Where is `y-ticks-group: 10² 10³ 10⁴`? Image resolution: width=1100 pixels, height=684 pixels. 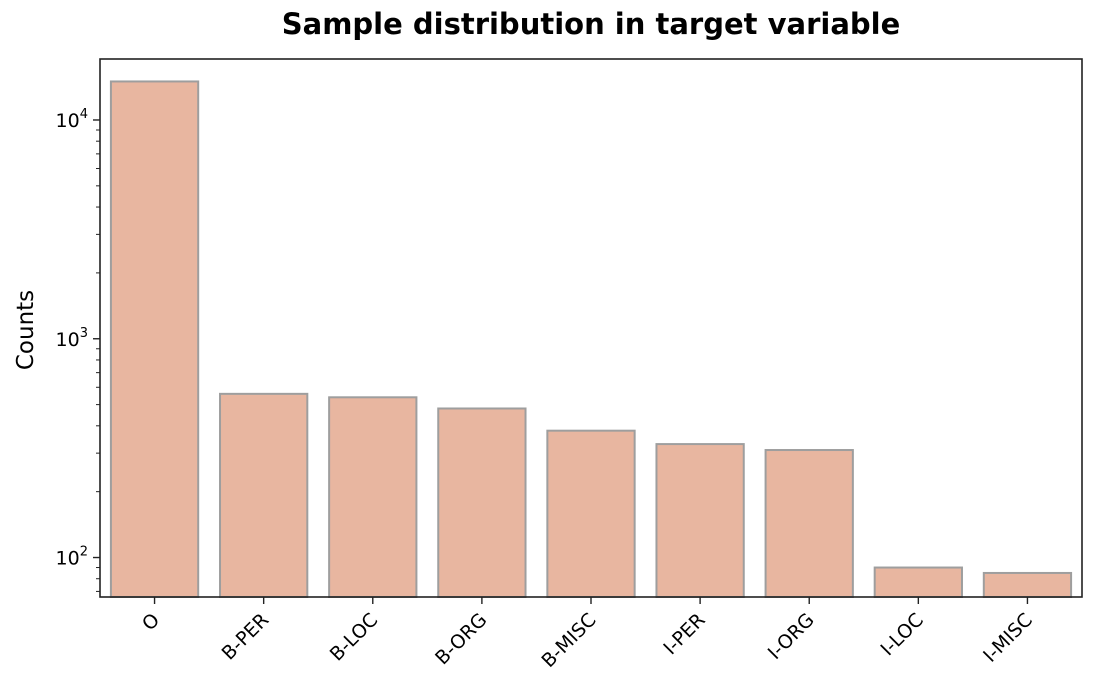
y-ticks-group: 10² 10³ 10⁴ is located at coordinates (78, 349).